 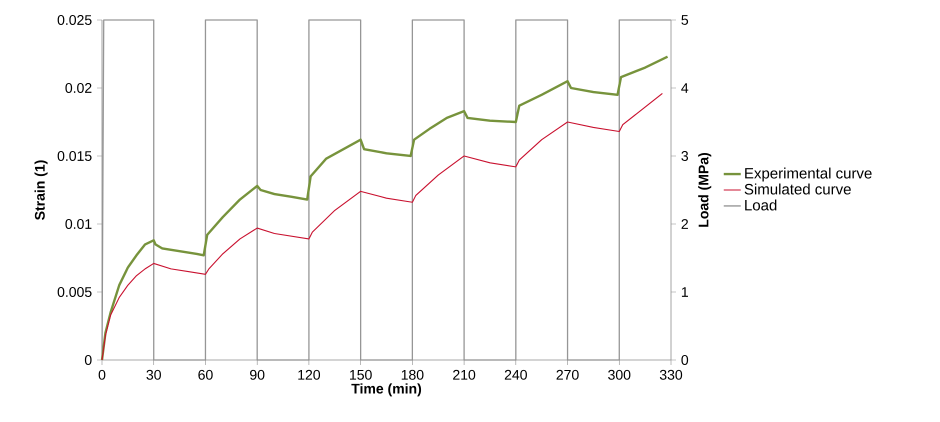 What do you see at coordinates (797, 189) in the screenshot?
I see `legend-label: Simulated curve` at bounding box center [797, 189].